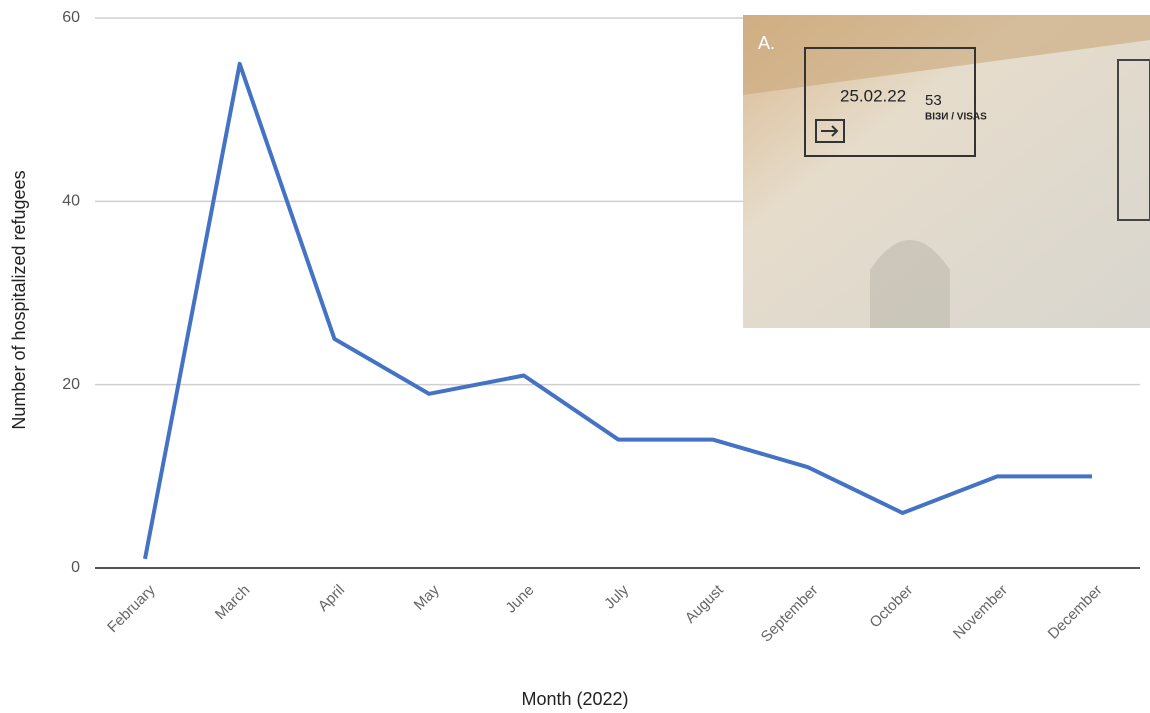 This screenshot has height=713, width=1150. I want to click on x-axis-title: Month (2022), so click(574, 699).